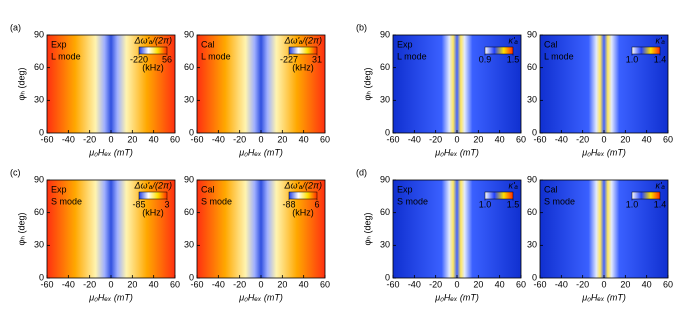  What do you see at coordinates (485, 59) in the screenshot?
I see `colorbar-tick-label: 0.9` at bounding box center [485, 59].